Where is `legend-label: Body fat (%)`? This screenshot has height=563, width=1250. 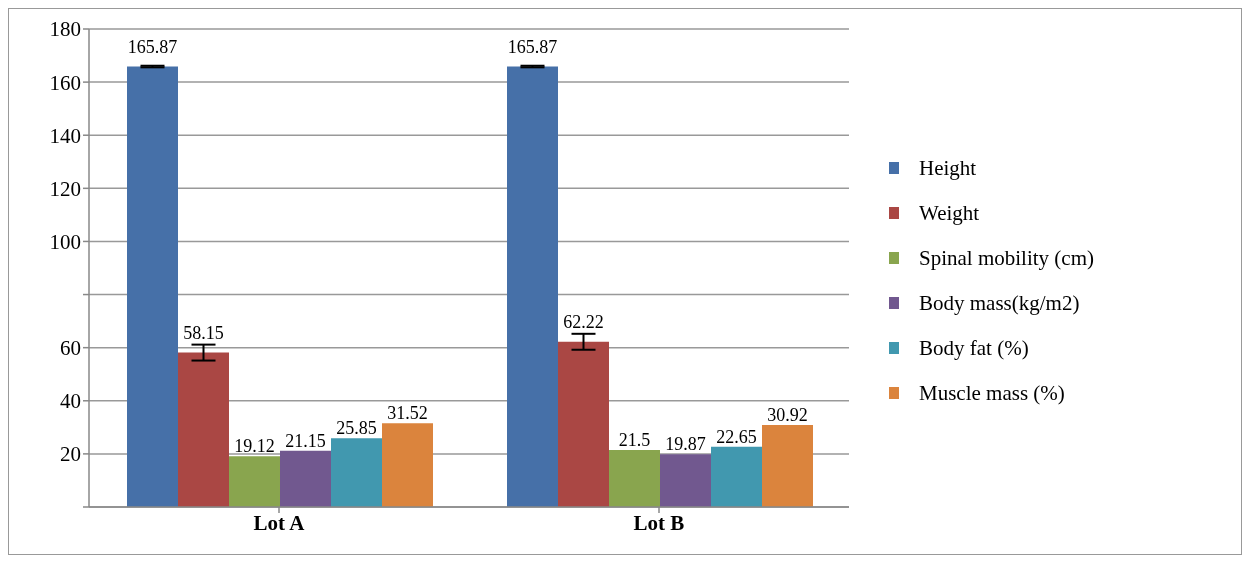
legend-label: Body fat (%) is located at coordinates (974, 348).